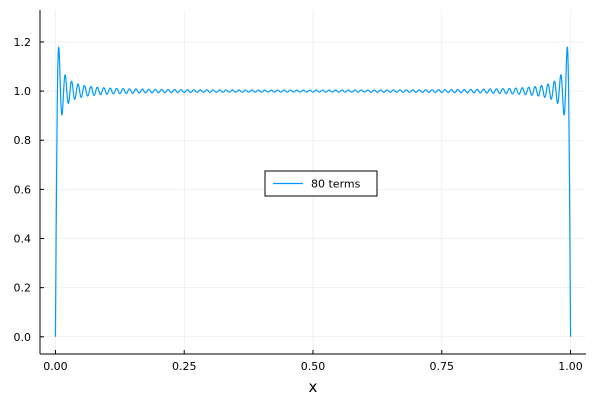 The height and width of the screenshot is (400, 600). What do you see at coordinates (23, 239) in the screenshot?
I see `y-tick-label: 0.4` at bounding box center [23, 239].